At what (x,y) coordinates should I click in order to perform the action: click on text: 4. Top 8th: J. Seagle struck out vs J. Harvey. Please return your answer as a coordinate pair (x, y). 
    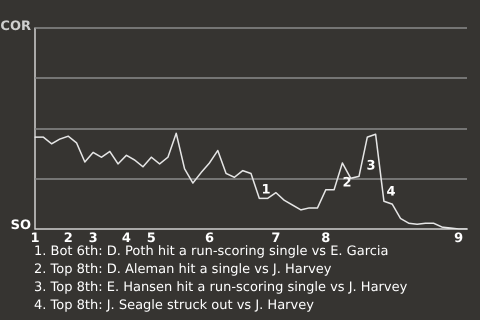
    Looking at the image, I should click on (174, 305).